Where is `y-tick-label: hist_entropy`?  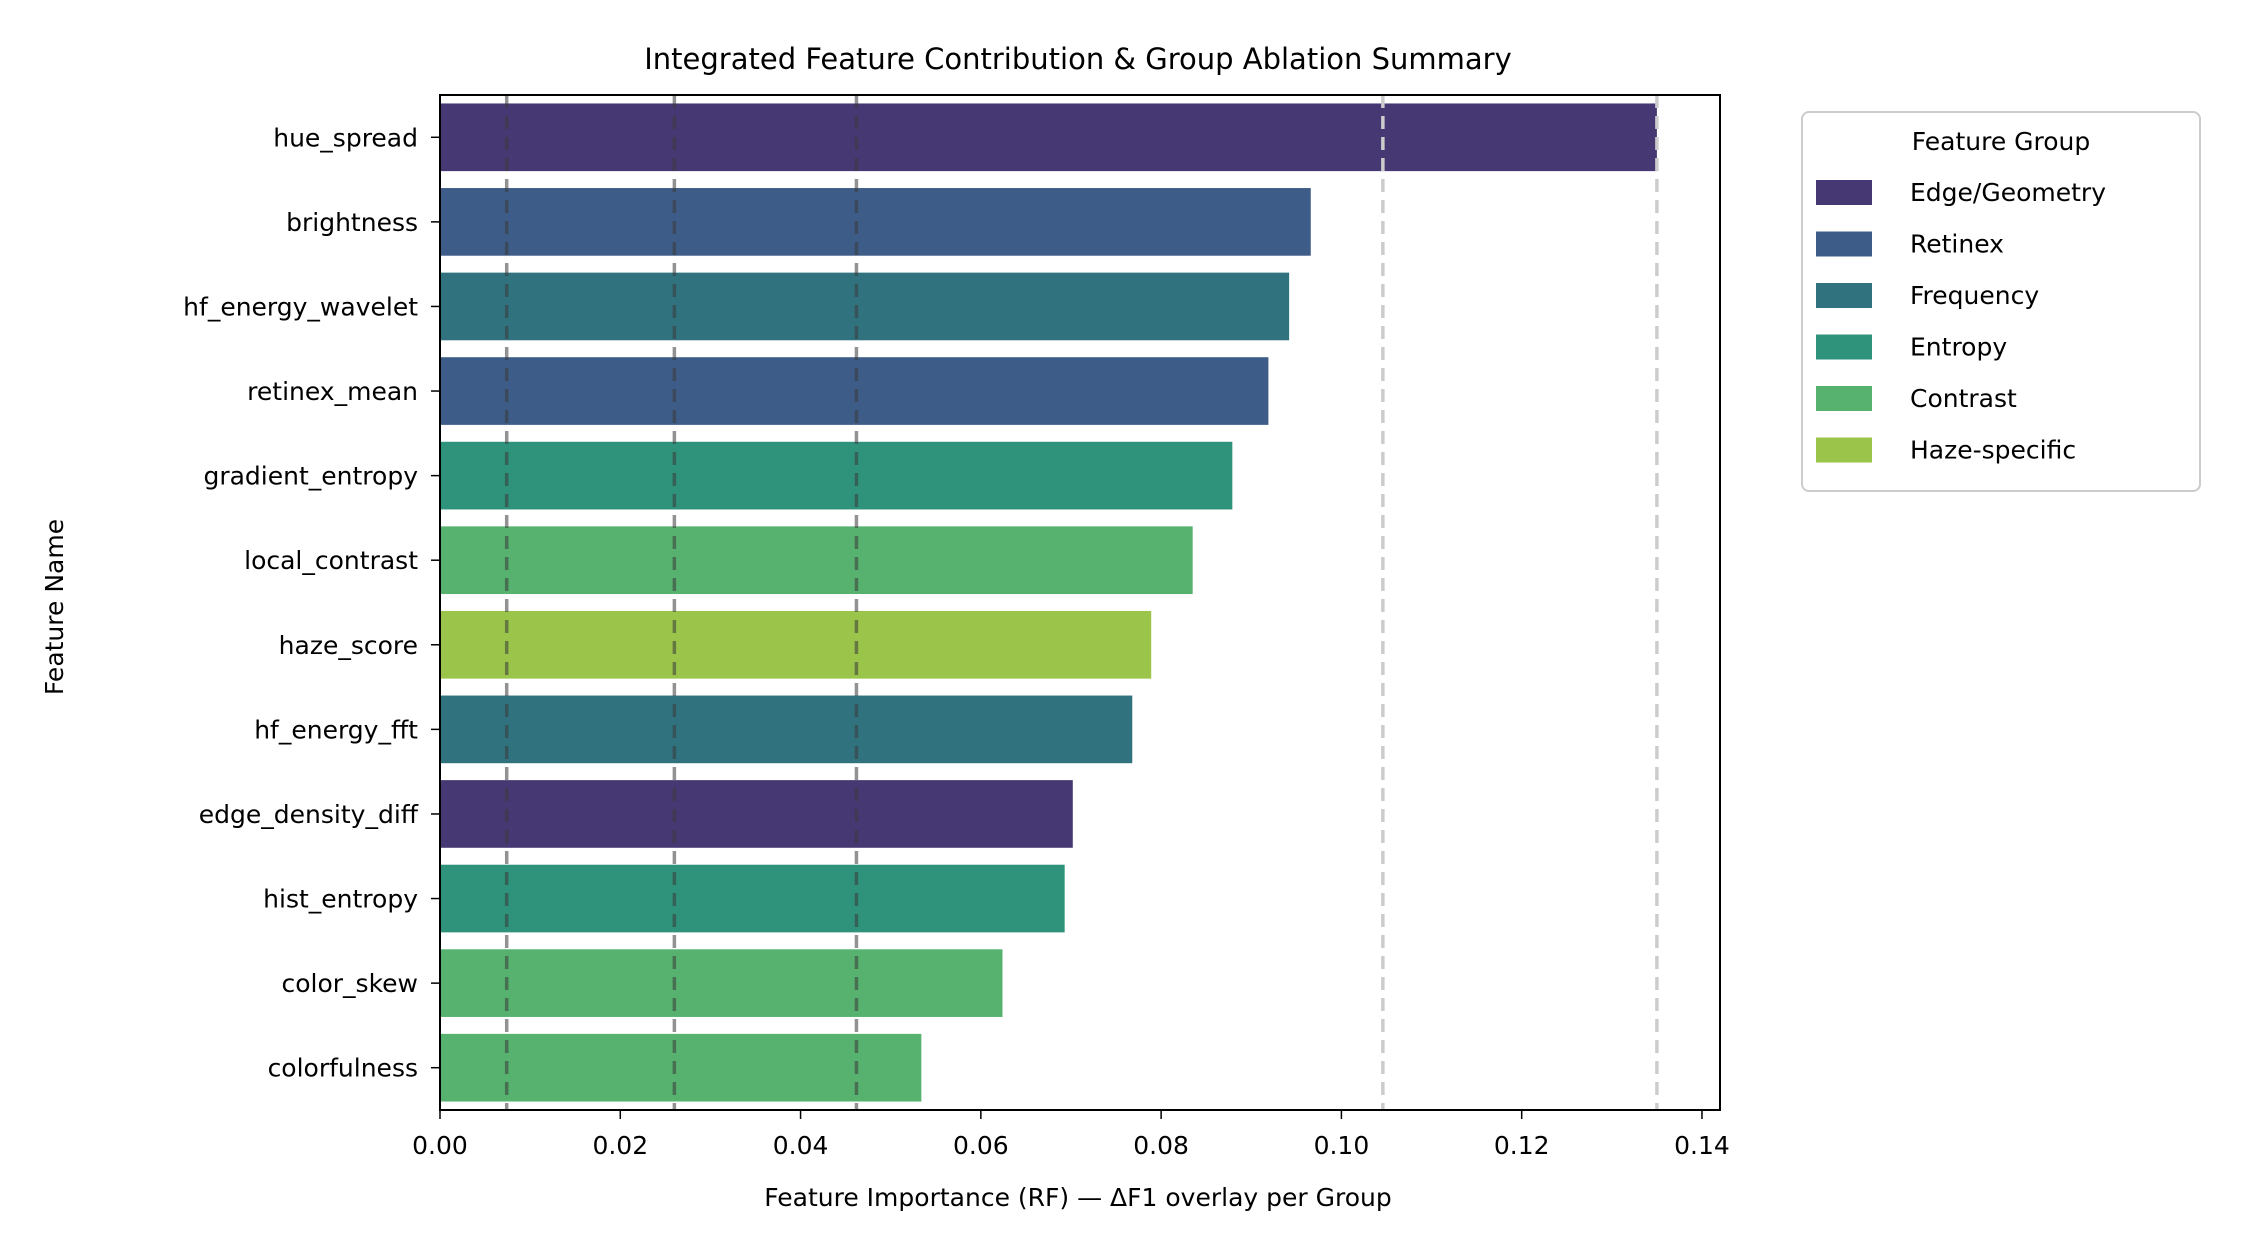 y-tick-label: hist_entropy is located at coordinates (340, 899).